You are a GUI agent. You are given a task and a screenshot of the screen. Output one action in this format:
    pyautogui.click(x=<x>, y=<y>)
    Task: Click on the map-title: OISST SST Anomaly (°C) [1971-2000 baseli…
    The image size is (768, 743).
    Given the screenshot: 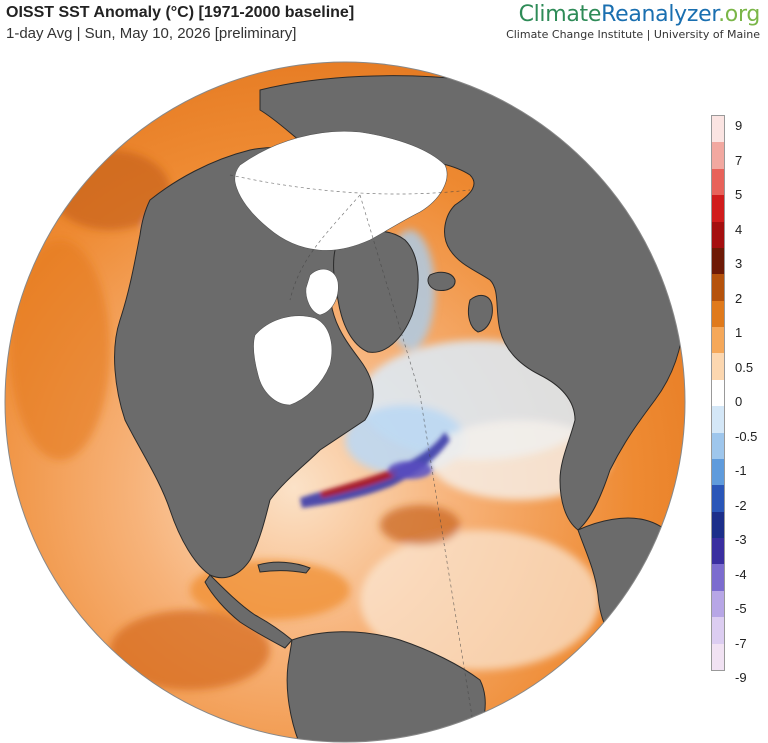 What is the action you would take?
    pyautogui.click(x=180, y=12)
    